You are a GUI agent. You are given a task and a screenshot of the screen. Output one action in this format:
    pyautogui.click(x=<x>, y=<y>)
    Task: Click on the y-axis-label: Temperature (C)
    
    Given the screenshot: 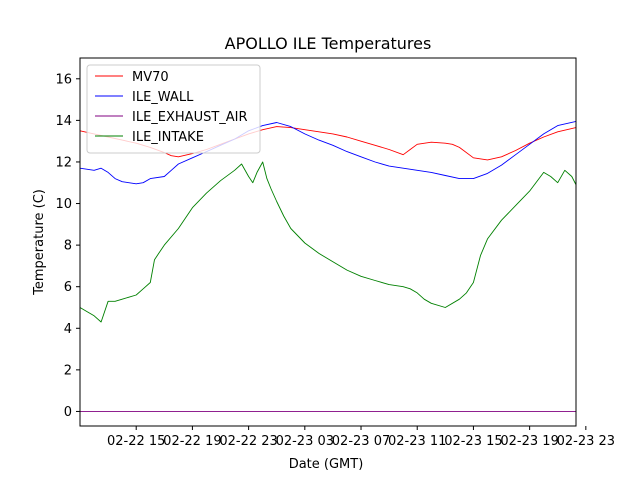 What is the action you would take?
    pyautogui.click(x=39, y=242)
    